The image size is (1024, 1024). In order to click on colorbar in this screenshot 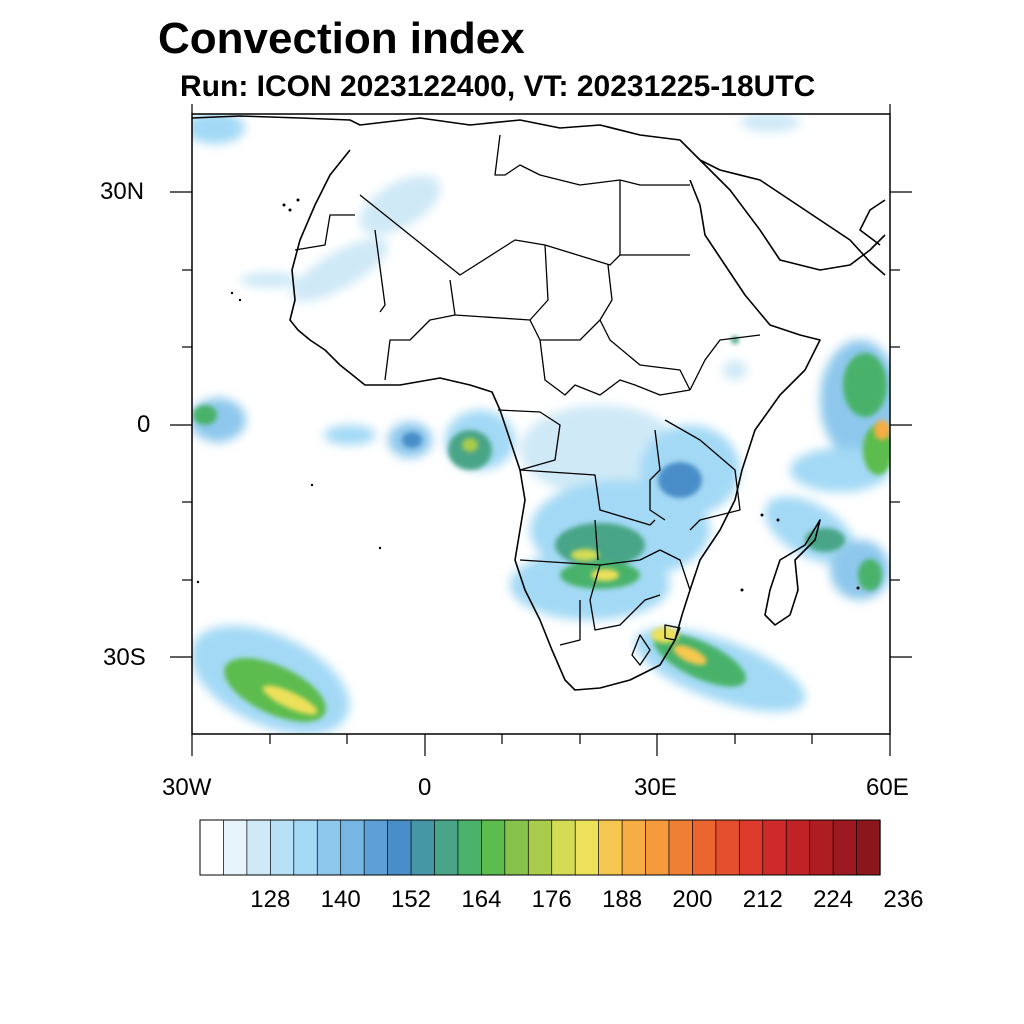, I will do `click(540, 847)`.